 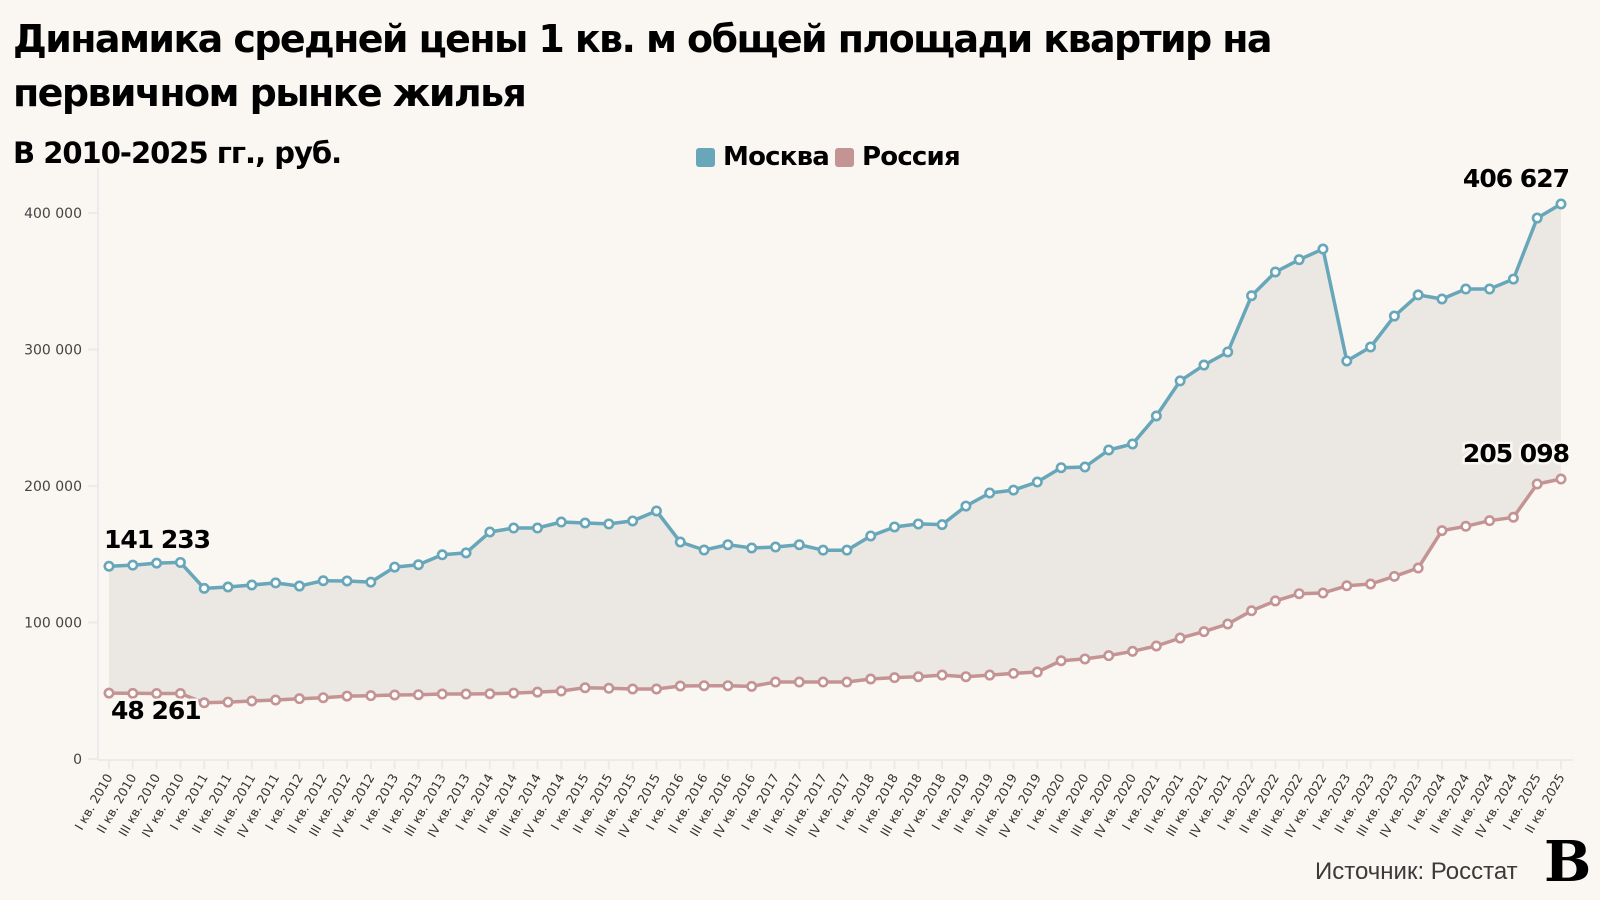 What do you see at coordinates (1516, 178) in the screenshot?
I see `annotation-label: 406 627` at bounding box center [1516, 178].